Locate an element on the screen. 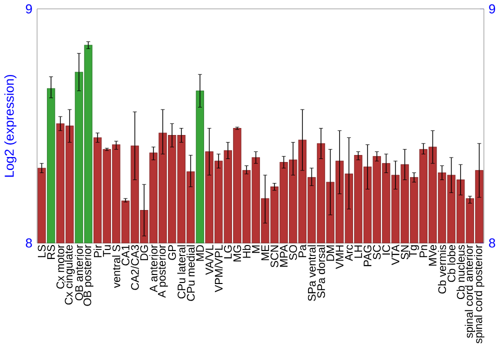 The width and height of the screenshot is (500, 345). x-tick-label: LH is located at coordinates (358, 251).